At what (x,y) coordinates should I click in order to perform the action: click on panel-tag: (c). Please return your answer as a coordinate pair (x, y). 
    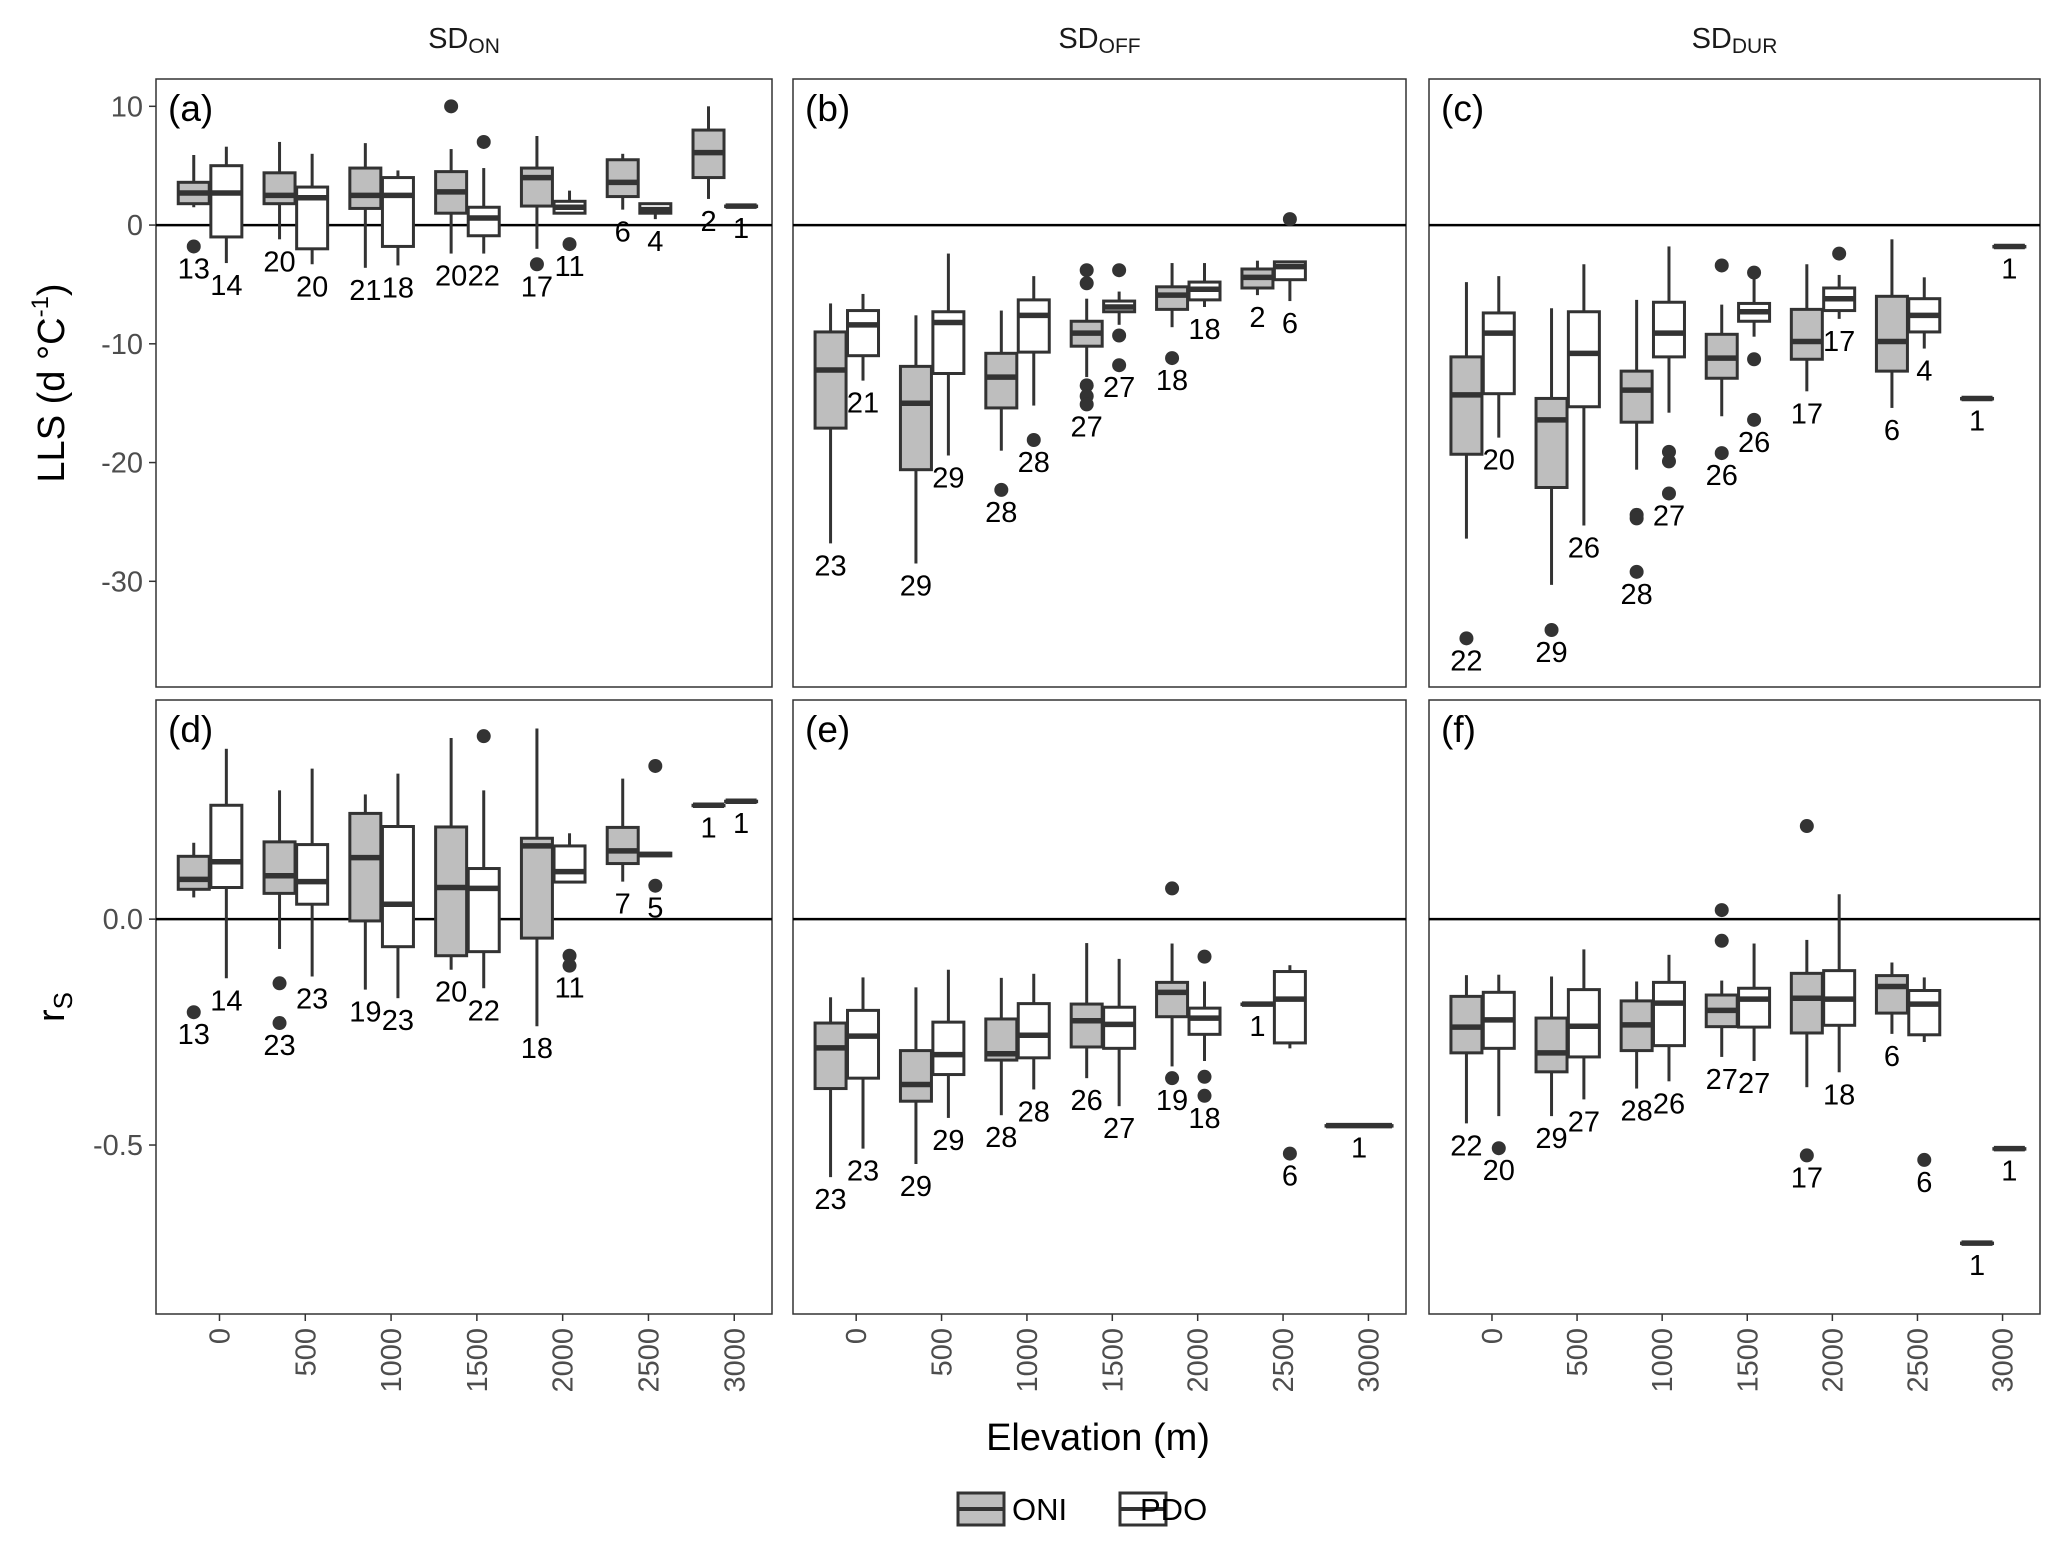
    Looking at the image, I should click on (1462, 108).